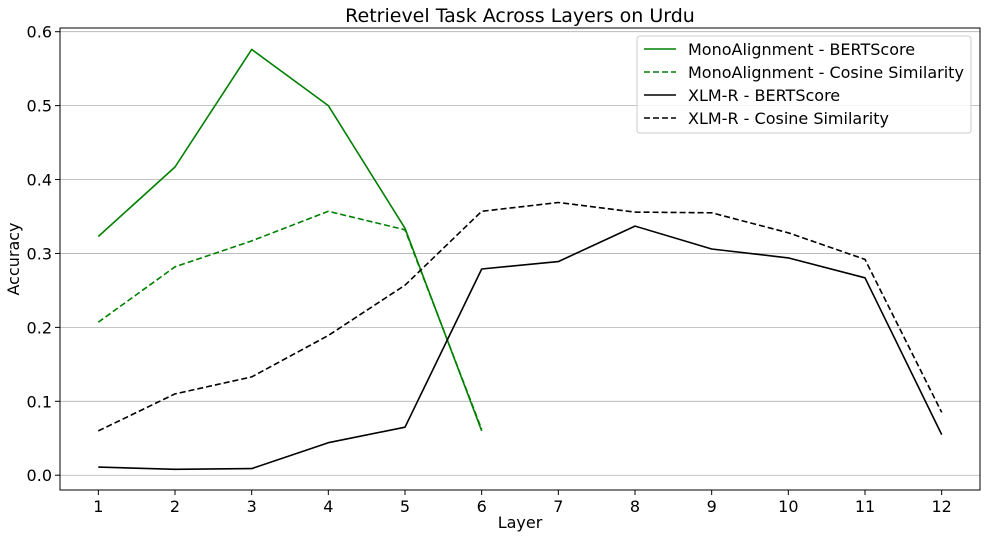 The image size is (986, 538). Describe the element at coordinates (39, 106) in the screenshot. I see `y-tick-label: 0.5` at that location.